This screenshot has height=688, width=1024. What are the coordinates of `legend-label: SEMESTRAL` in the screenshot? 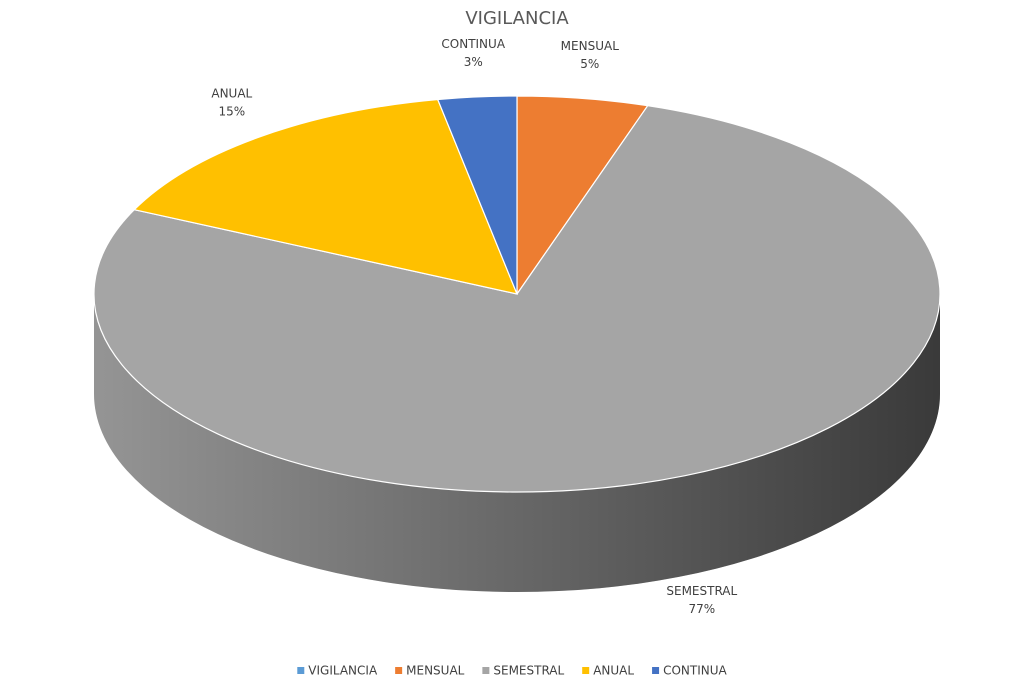 It's located at (528, 671).